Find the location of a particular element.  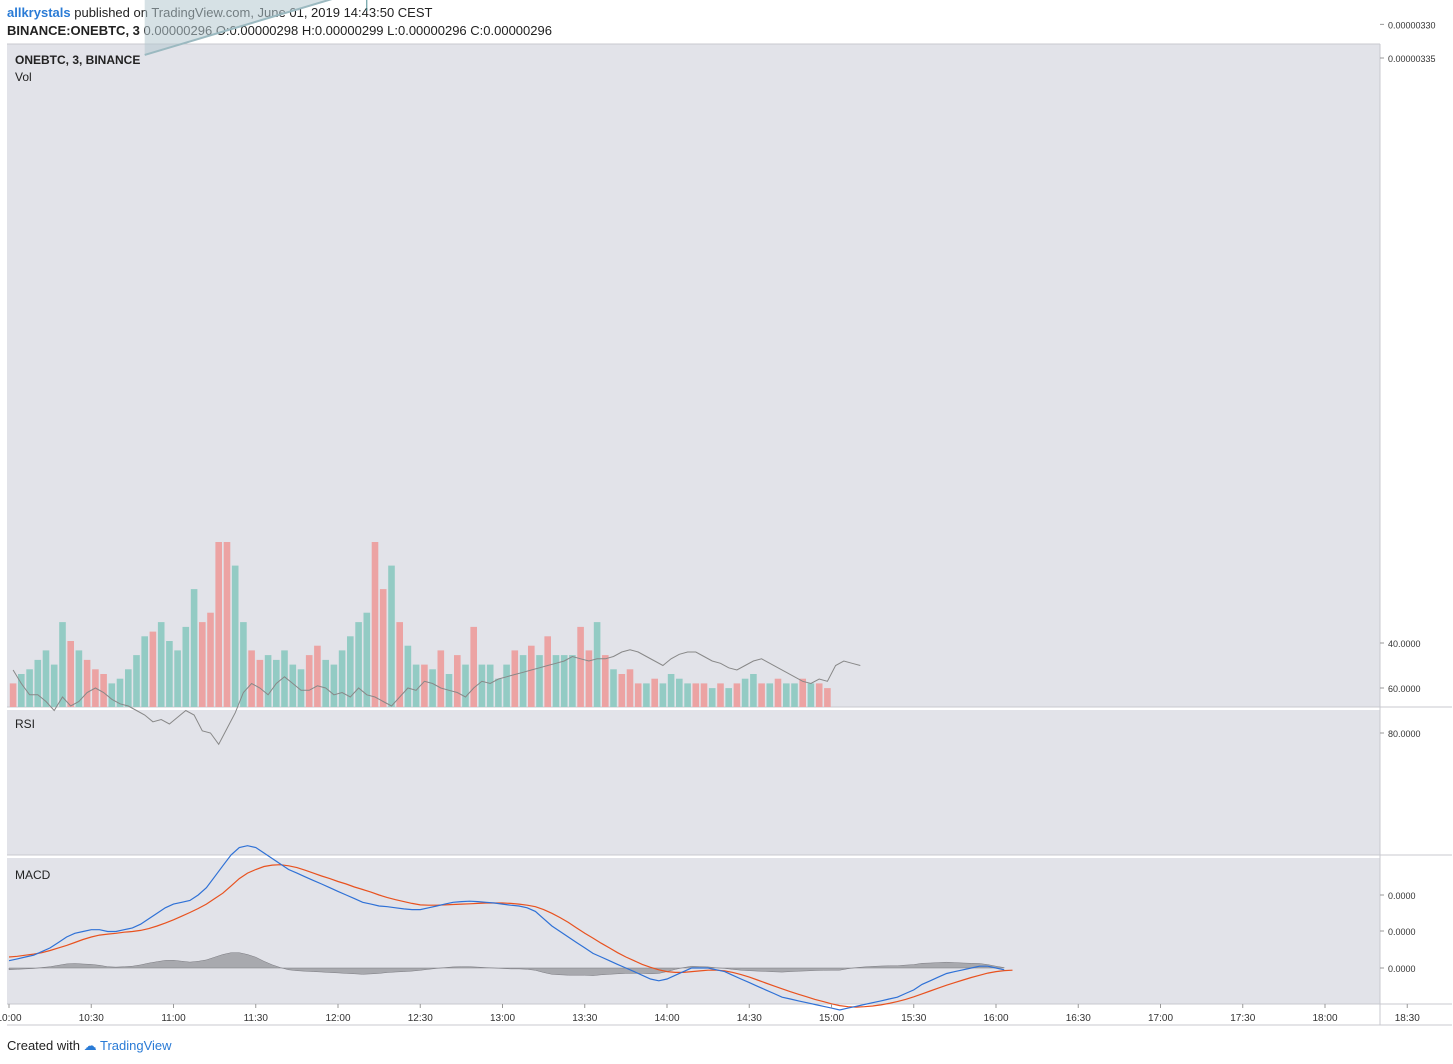

time-tick-label: 10:00 is located at coordinates (11, 1018).